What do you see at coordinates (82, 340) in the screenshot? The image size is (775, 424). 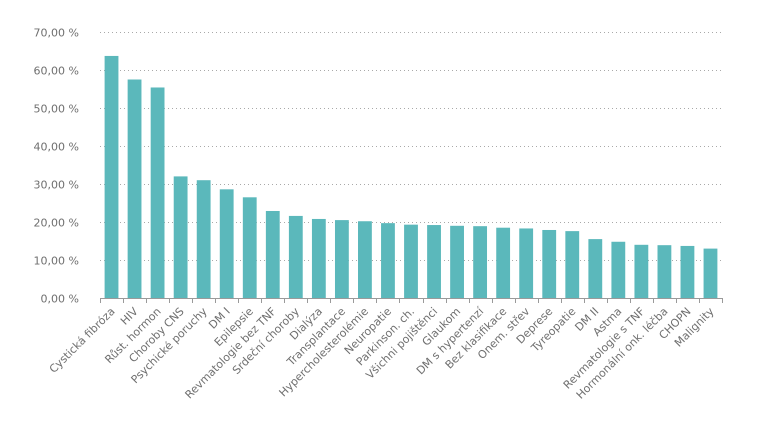 I see `x-tick-label: Cystická fibróza` at bounding box center [82, 340].